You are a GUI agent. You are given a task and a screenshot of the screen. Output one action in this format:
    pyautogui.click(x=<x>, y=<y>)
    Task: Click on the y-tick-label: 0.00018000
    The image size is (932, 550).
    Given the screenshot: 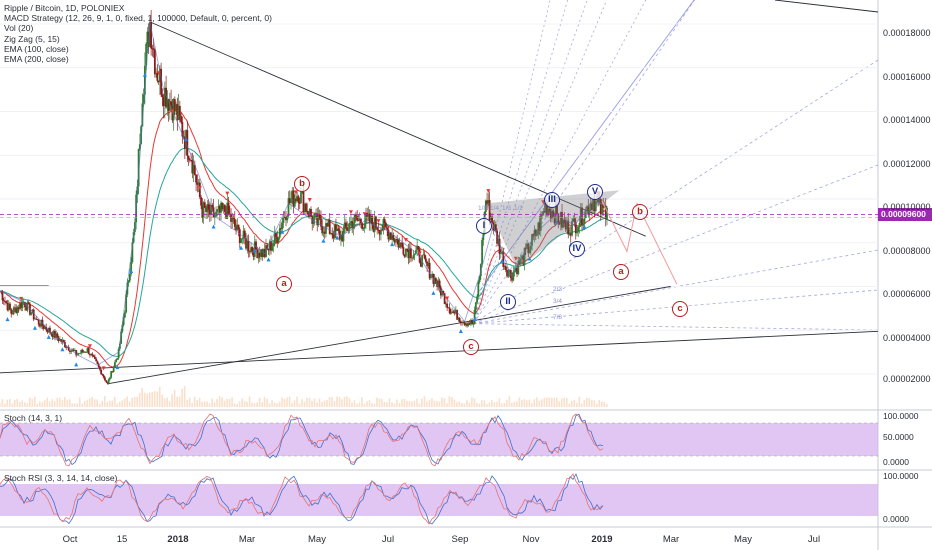 What is the action you would take?
    pyautogui.click(x=907, y=33)
    